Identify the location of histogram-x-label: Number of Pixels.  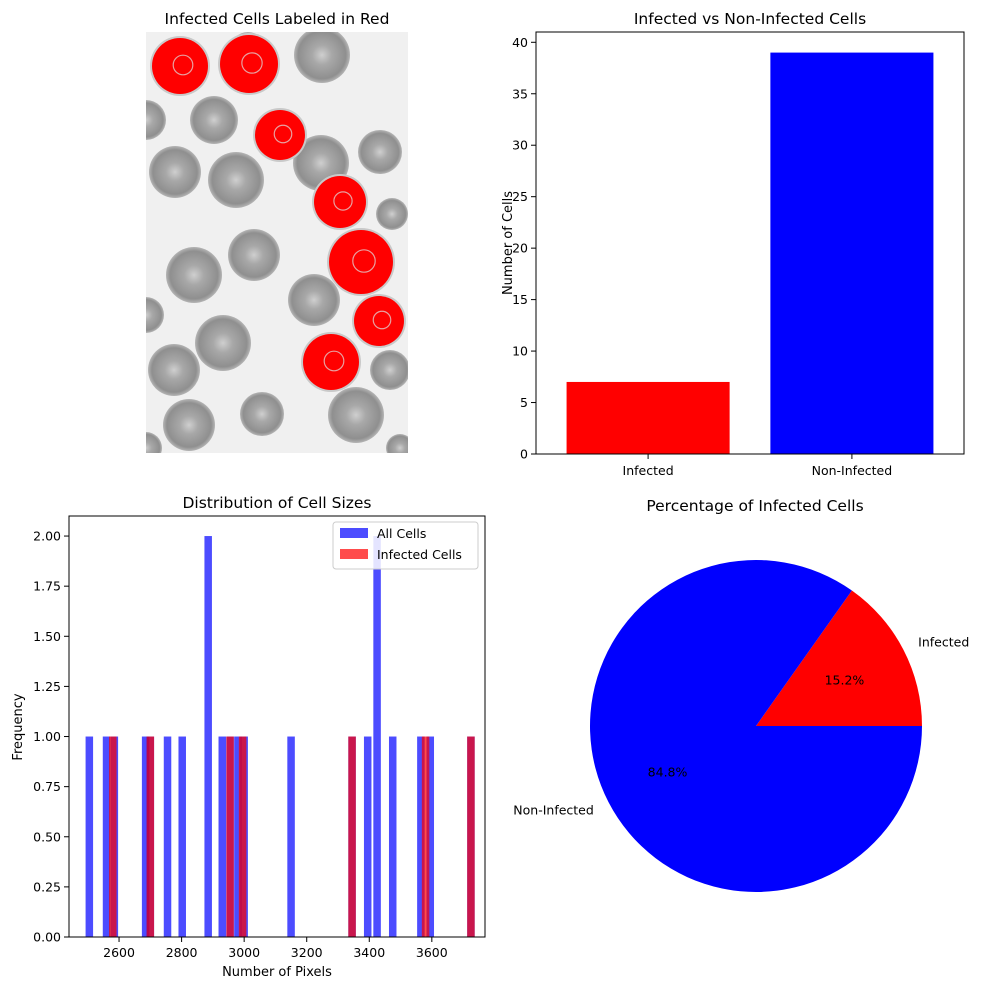
(277, 972).